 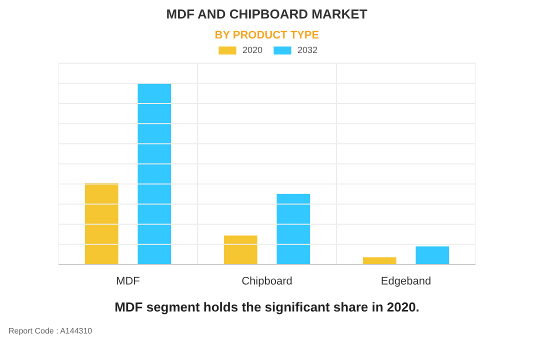 I want to click on text: MDF segment holds the significant share in 2020., so click(x=267, y=307).